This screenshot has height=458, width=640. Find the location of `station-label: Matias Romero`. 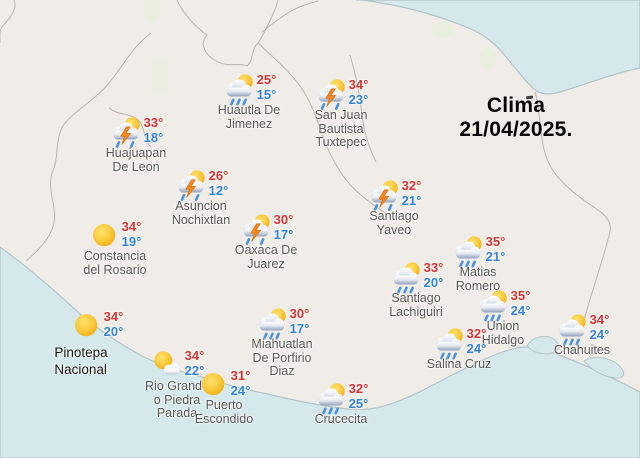

station-label: Matias Romero is located at coordinates (478, 279).